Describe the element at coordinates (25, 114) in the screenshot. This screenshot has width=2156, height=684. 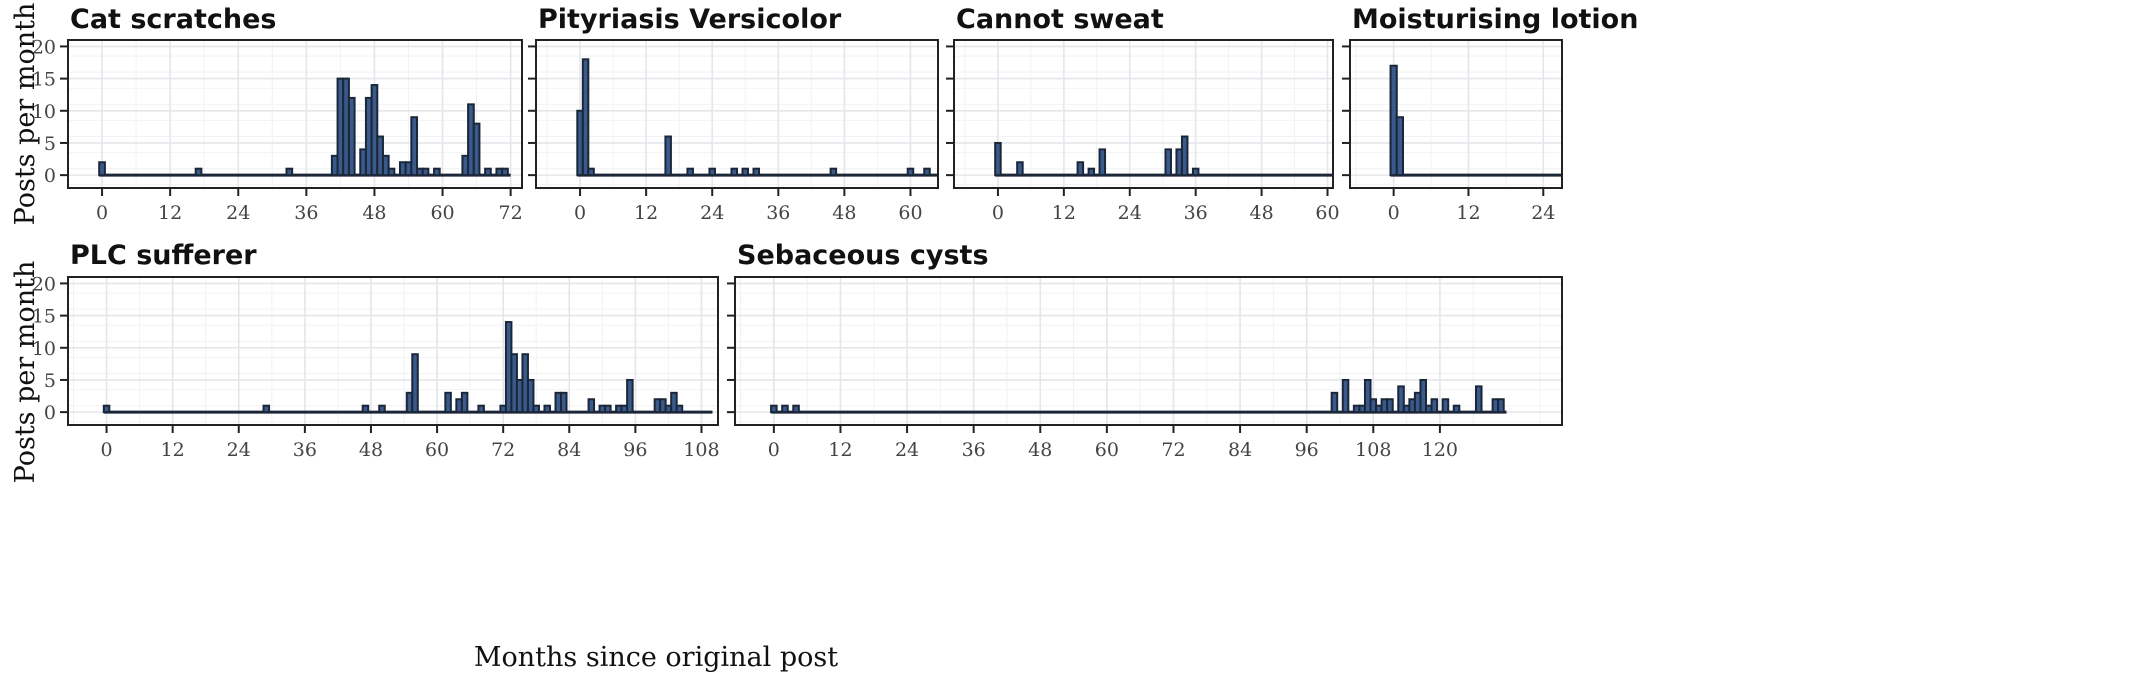
I see `y-axis-title-top: Posts per month` at that location.